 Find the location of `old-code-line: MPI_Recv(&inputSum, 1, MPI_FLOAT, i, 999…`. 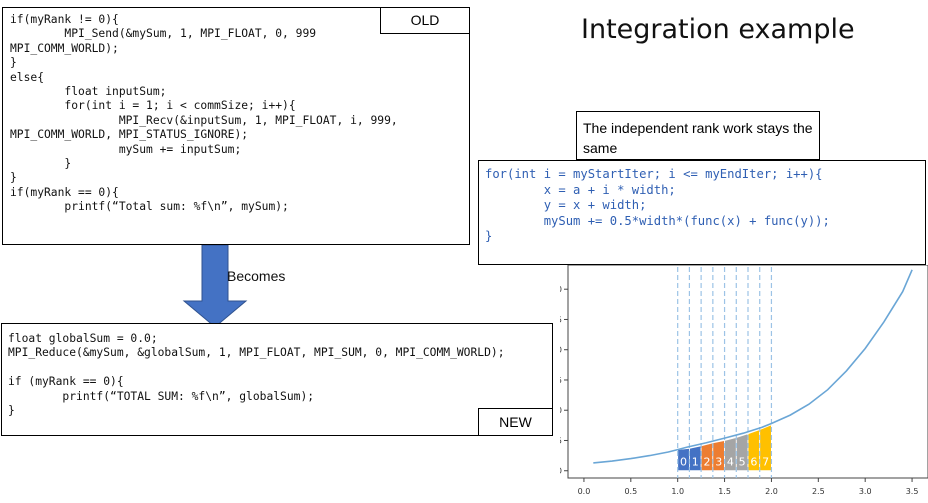

old-code-line: MPI_Recv(&inputSum, 1, MPI_FLOAT, i, 999… is located at coordinates (258, 120).